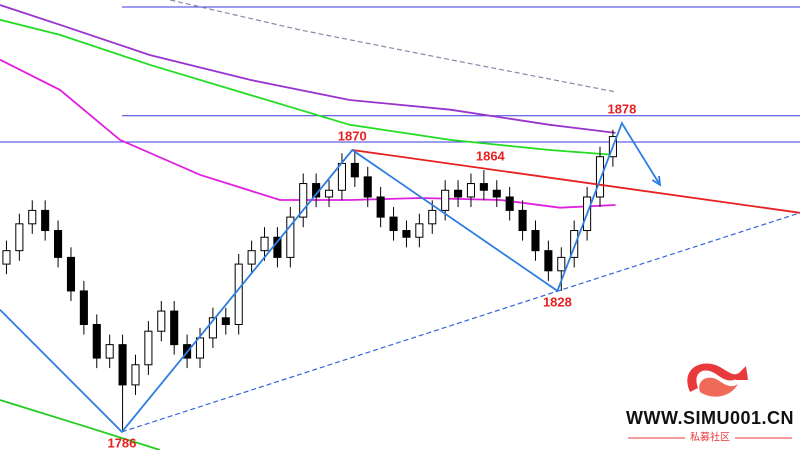  I want to click on price-annotation: 1828, so click(557, 301).